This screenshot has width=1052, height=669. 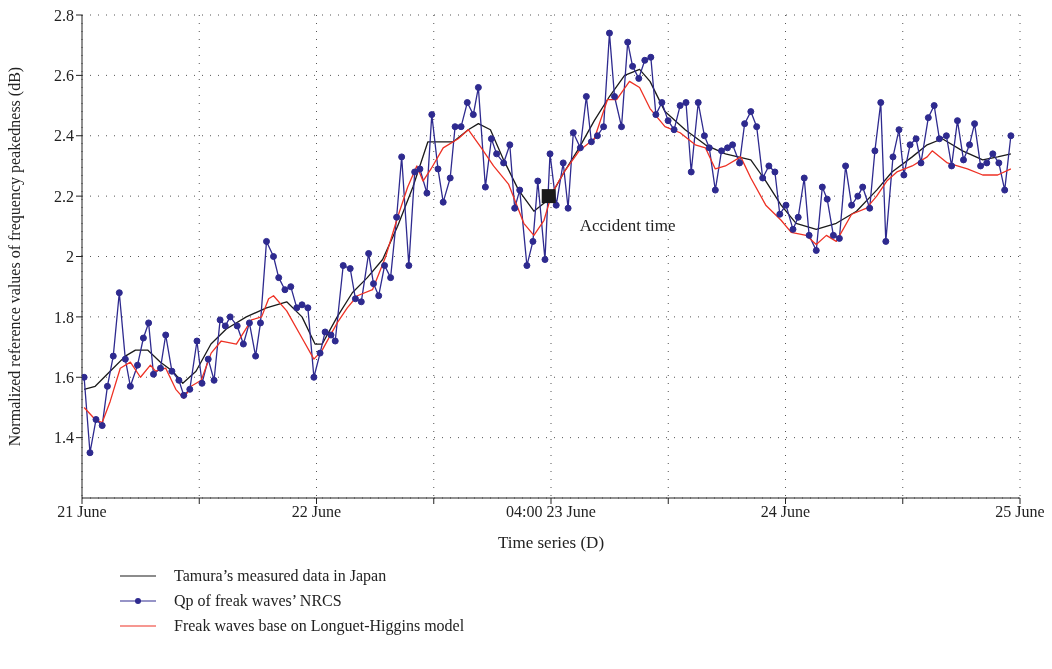 What do you see at coordinates (82, 512) in the screenshot?
I see `x-tick-label: 21 June` at bounding box center [82, 512].